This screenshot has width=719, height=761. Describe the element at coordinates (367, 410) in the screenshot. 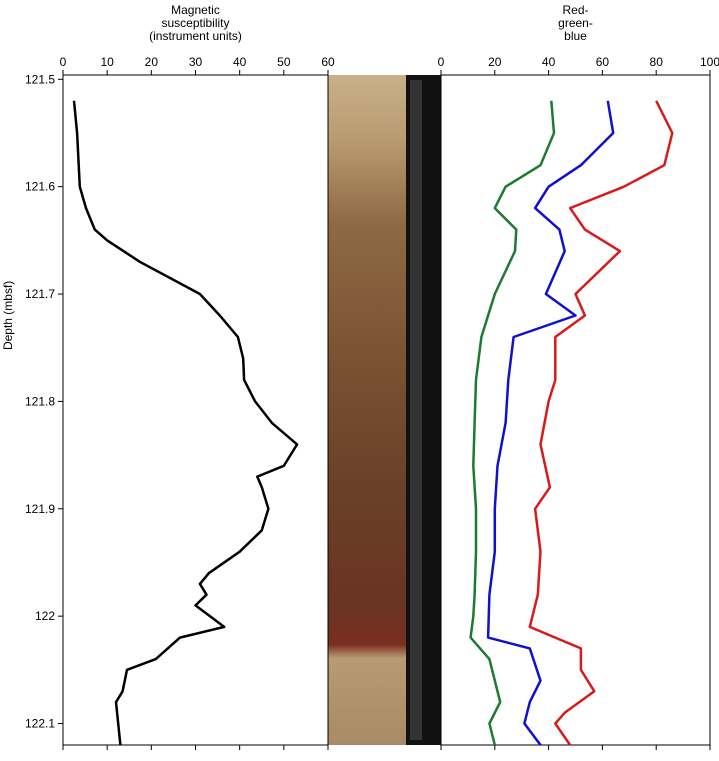

I see `core-photo` at that location.